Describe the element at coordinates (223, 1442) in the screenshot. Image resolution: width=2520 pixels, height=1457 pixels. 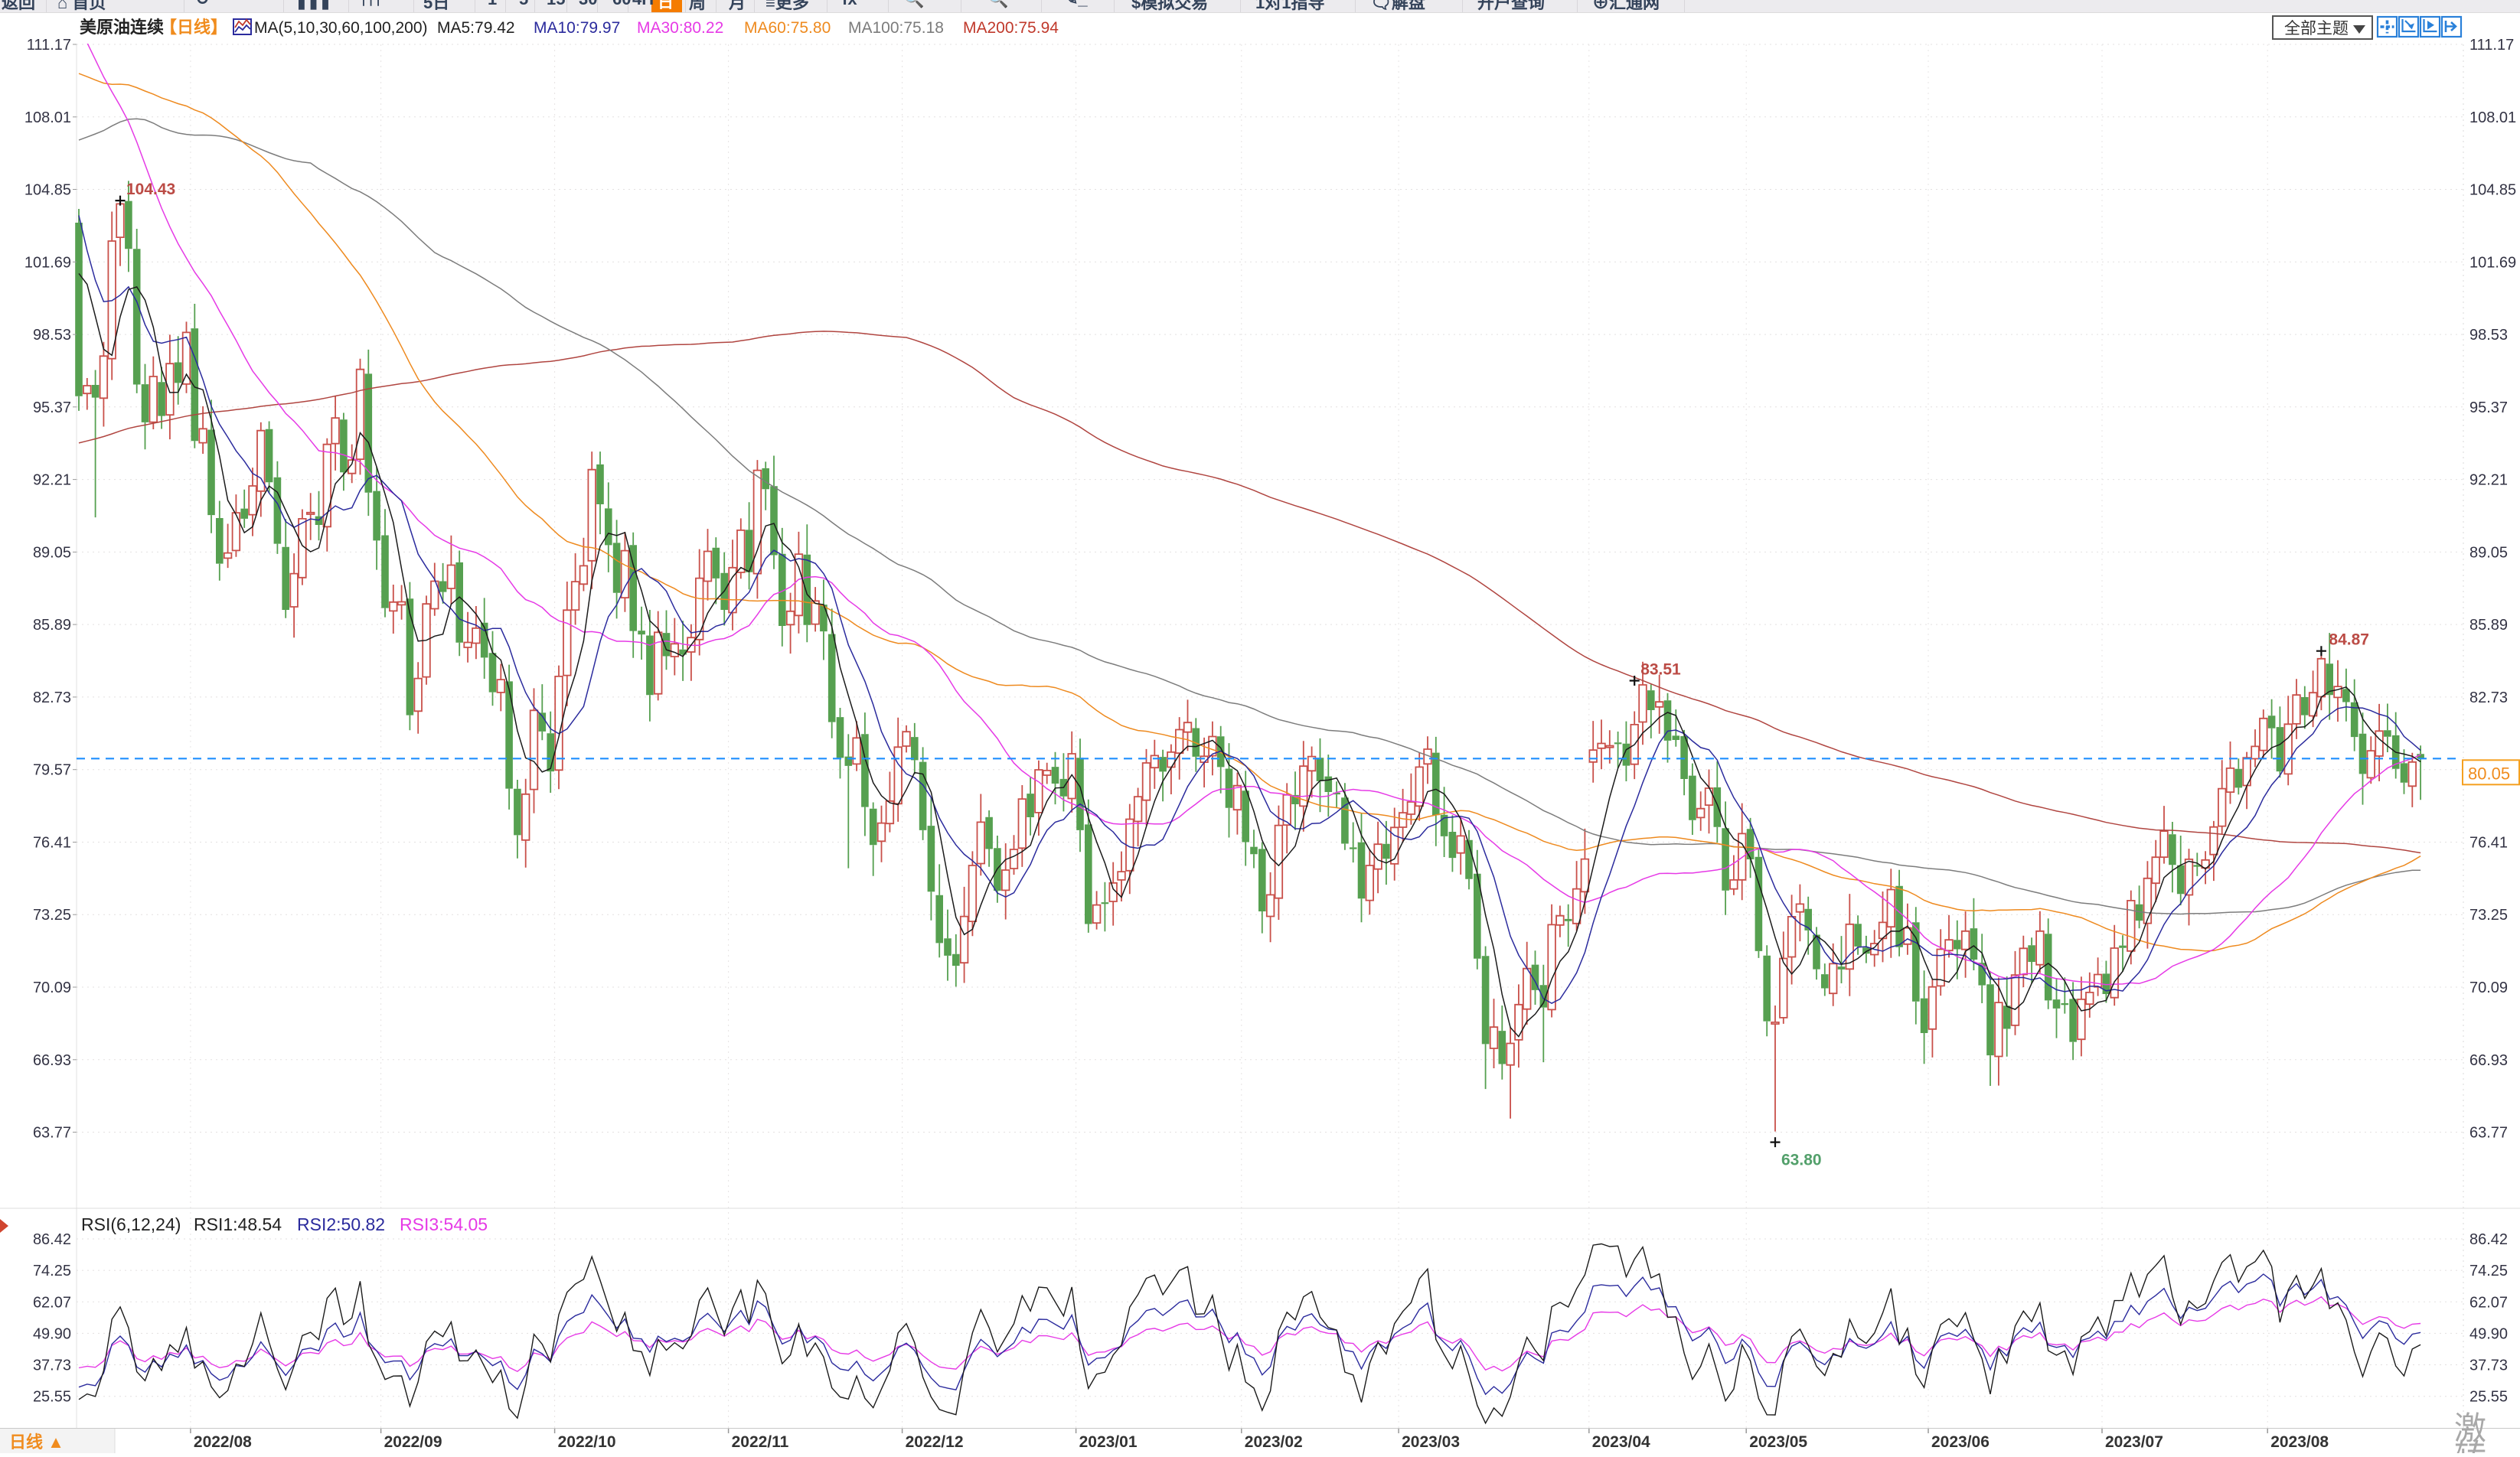
I see `svg-text: 2022/08` at that location.